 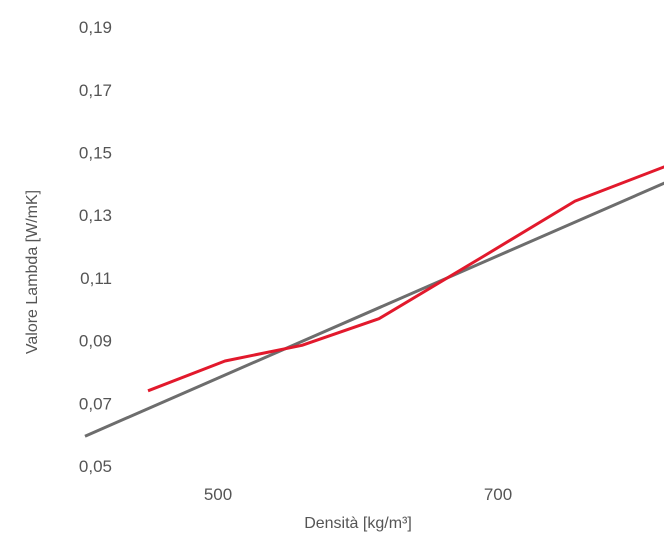 I want to click on x-axis-label: Densità [kg/m³], so click(x=358, y=523).